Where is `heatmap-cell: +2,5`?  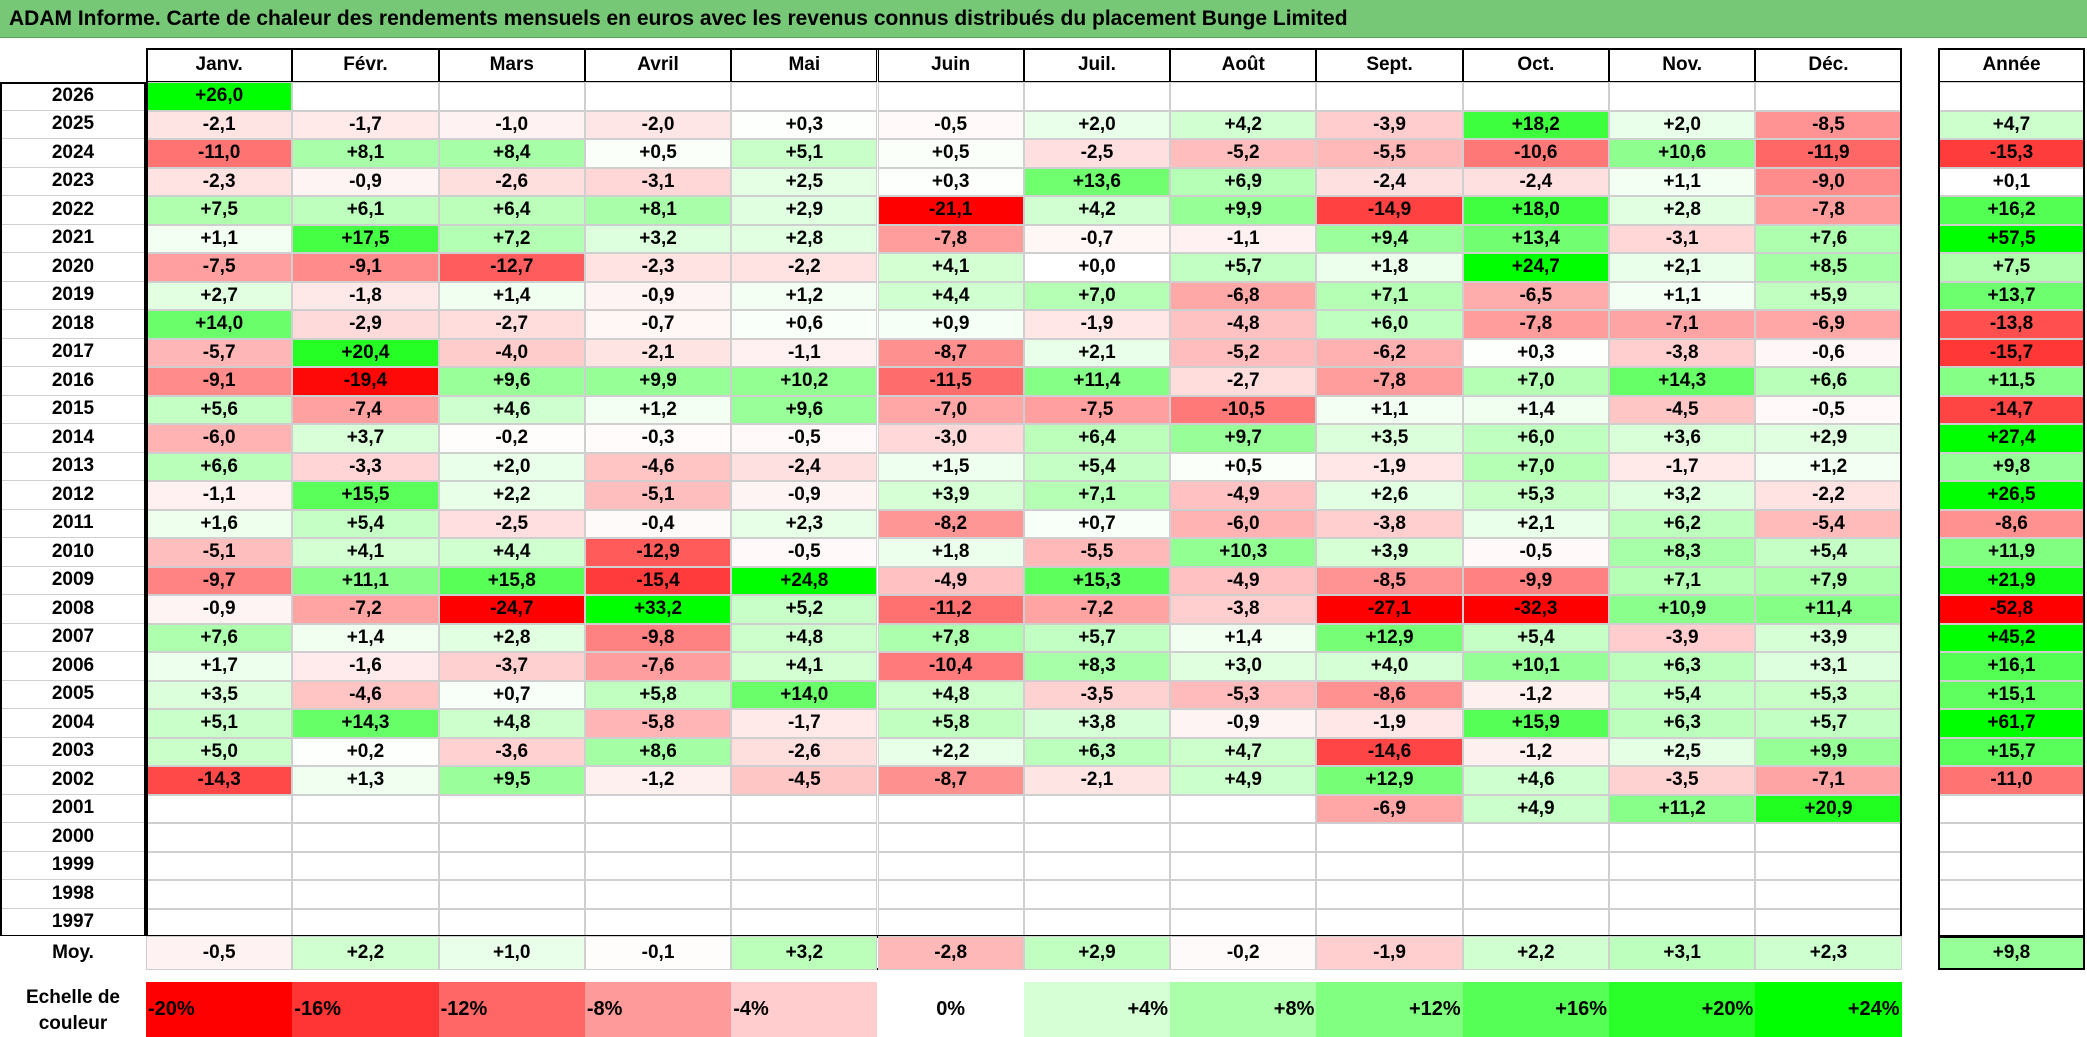 heatmap-cell: +2,5 is located at coordinates (804, 181).